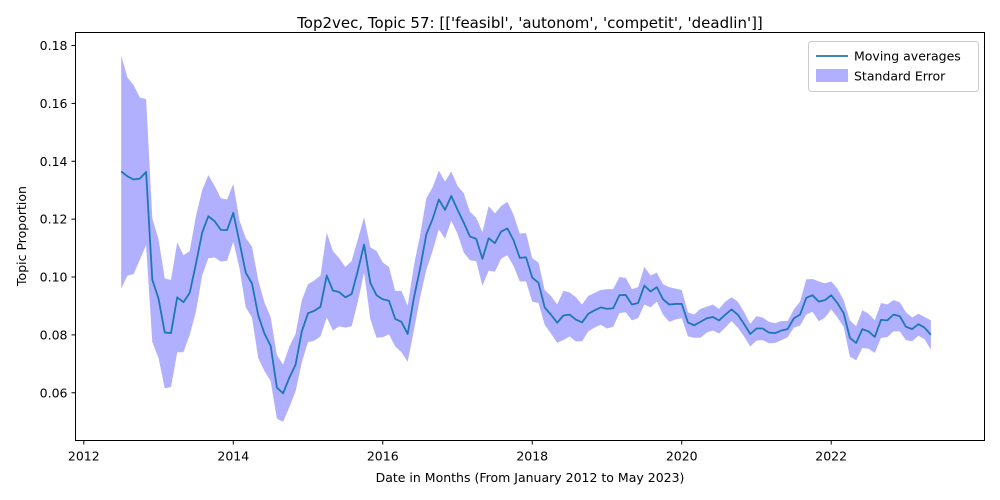 Image resolution: width=1000 pixels, height=500 pixels. I want to click on y-tick-label: 0.16, so click(54, 103).